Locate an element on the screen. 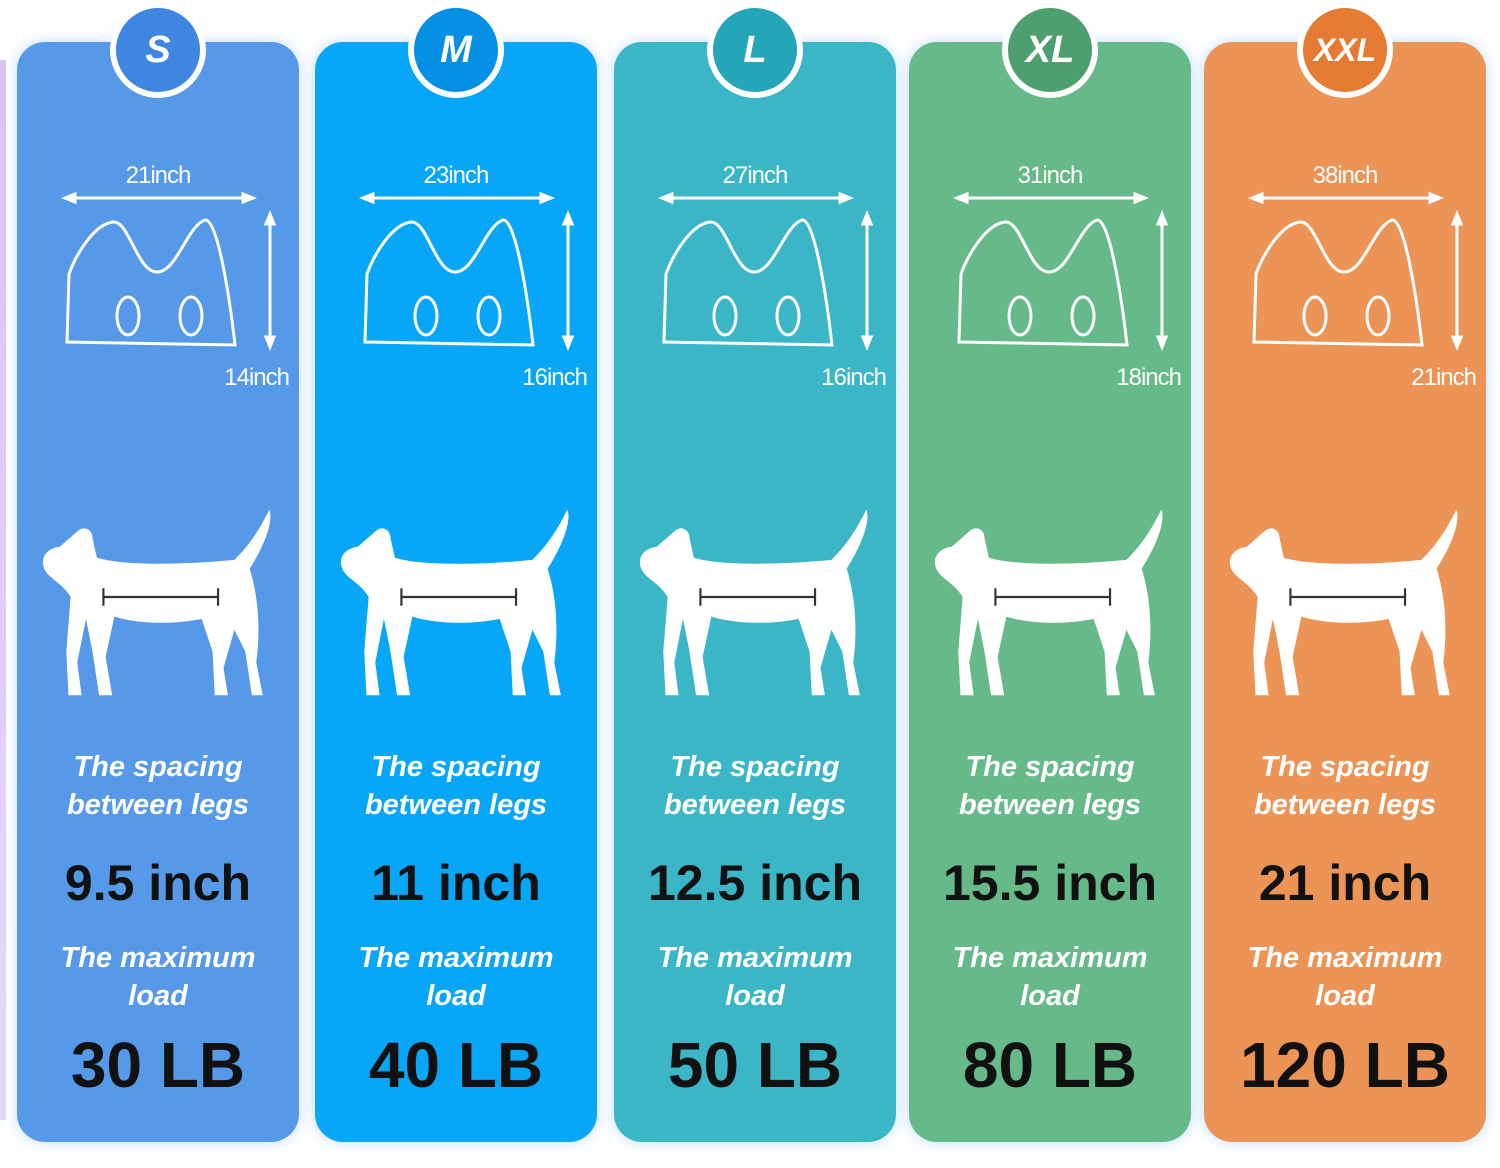 The image size is (1500, 1168). max-load-value: 30 LB is located at coordinates (158, 1065).